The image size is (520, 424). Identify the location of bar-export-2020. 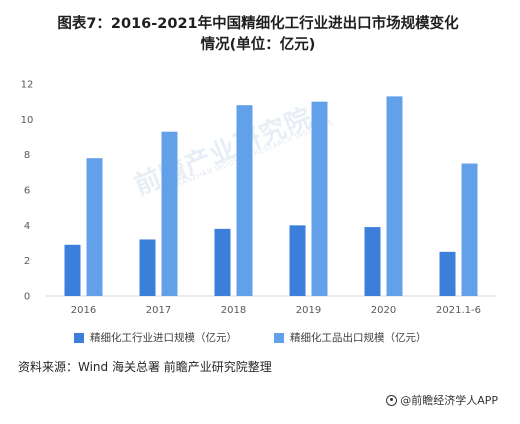
(394, 196).